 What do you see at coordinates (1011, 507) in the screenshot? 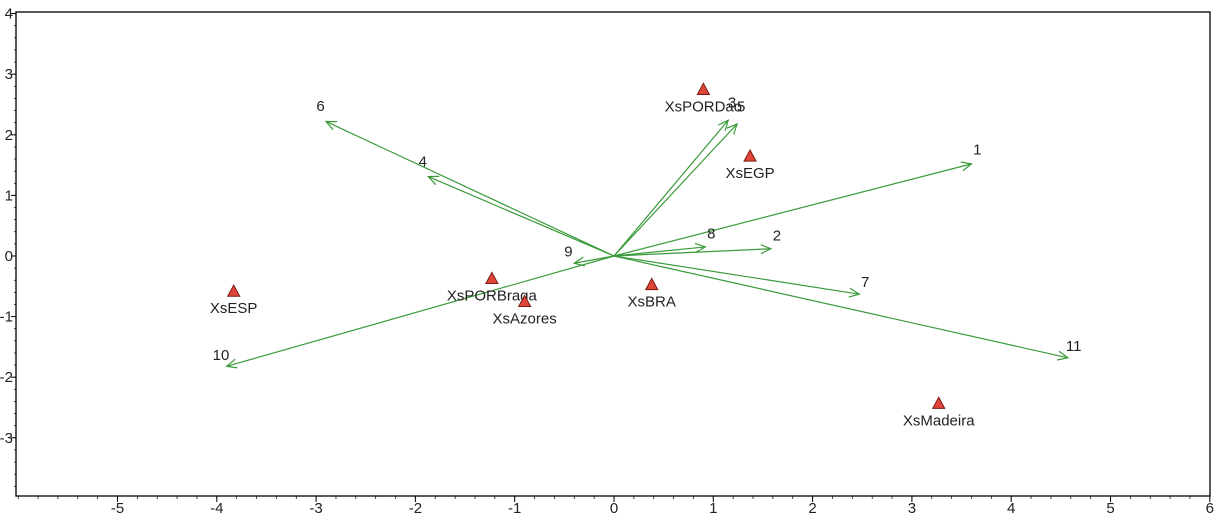
I see `x-tick-label: 4` at bounding box center [1011, 507].